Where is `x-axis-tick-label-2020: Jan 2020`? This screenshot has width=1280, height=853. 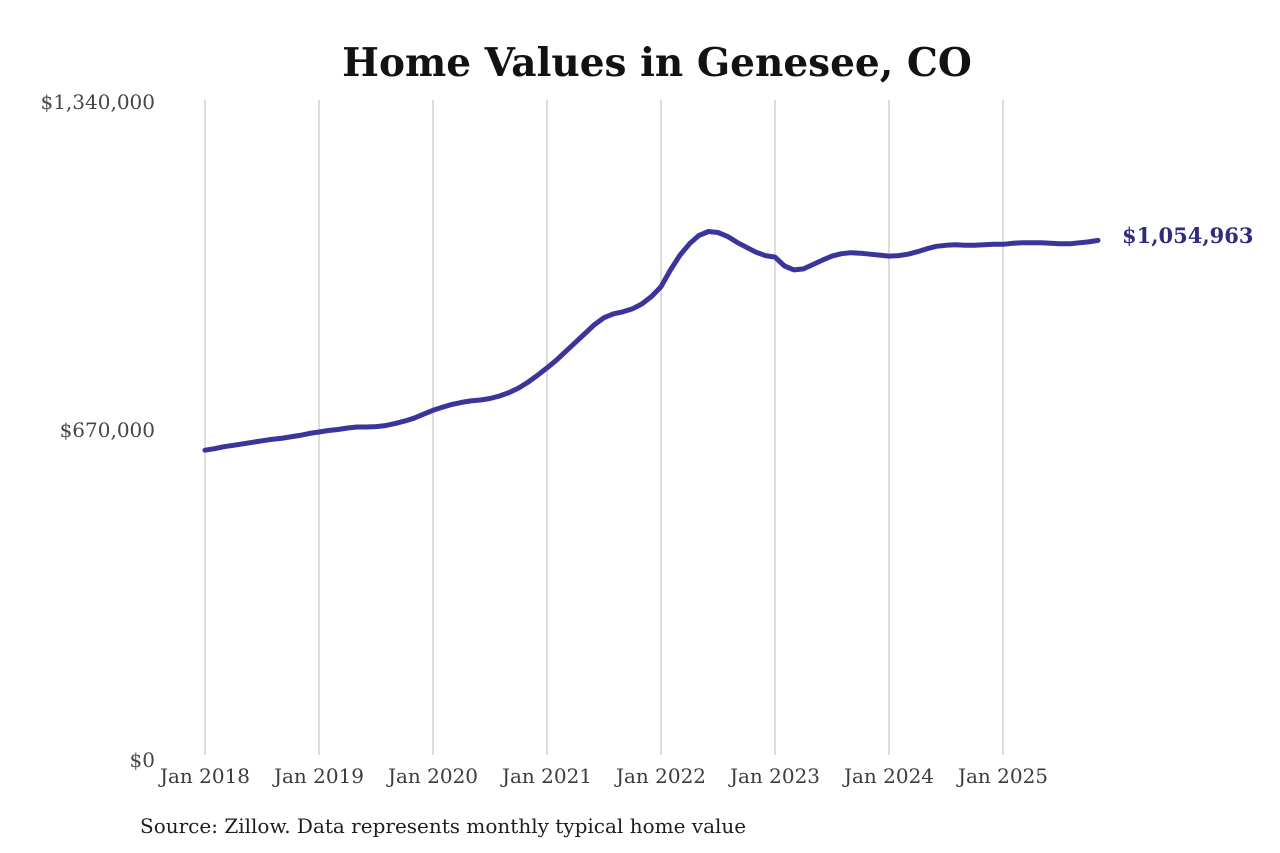
x-axis-tick-label-2020: Jan 2020 is located at coordinates (432, 776).